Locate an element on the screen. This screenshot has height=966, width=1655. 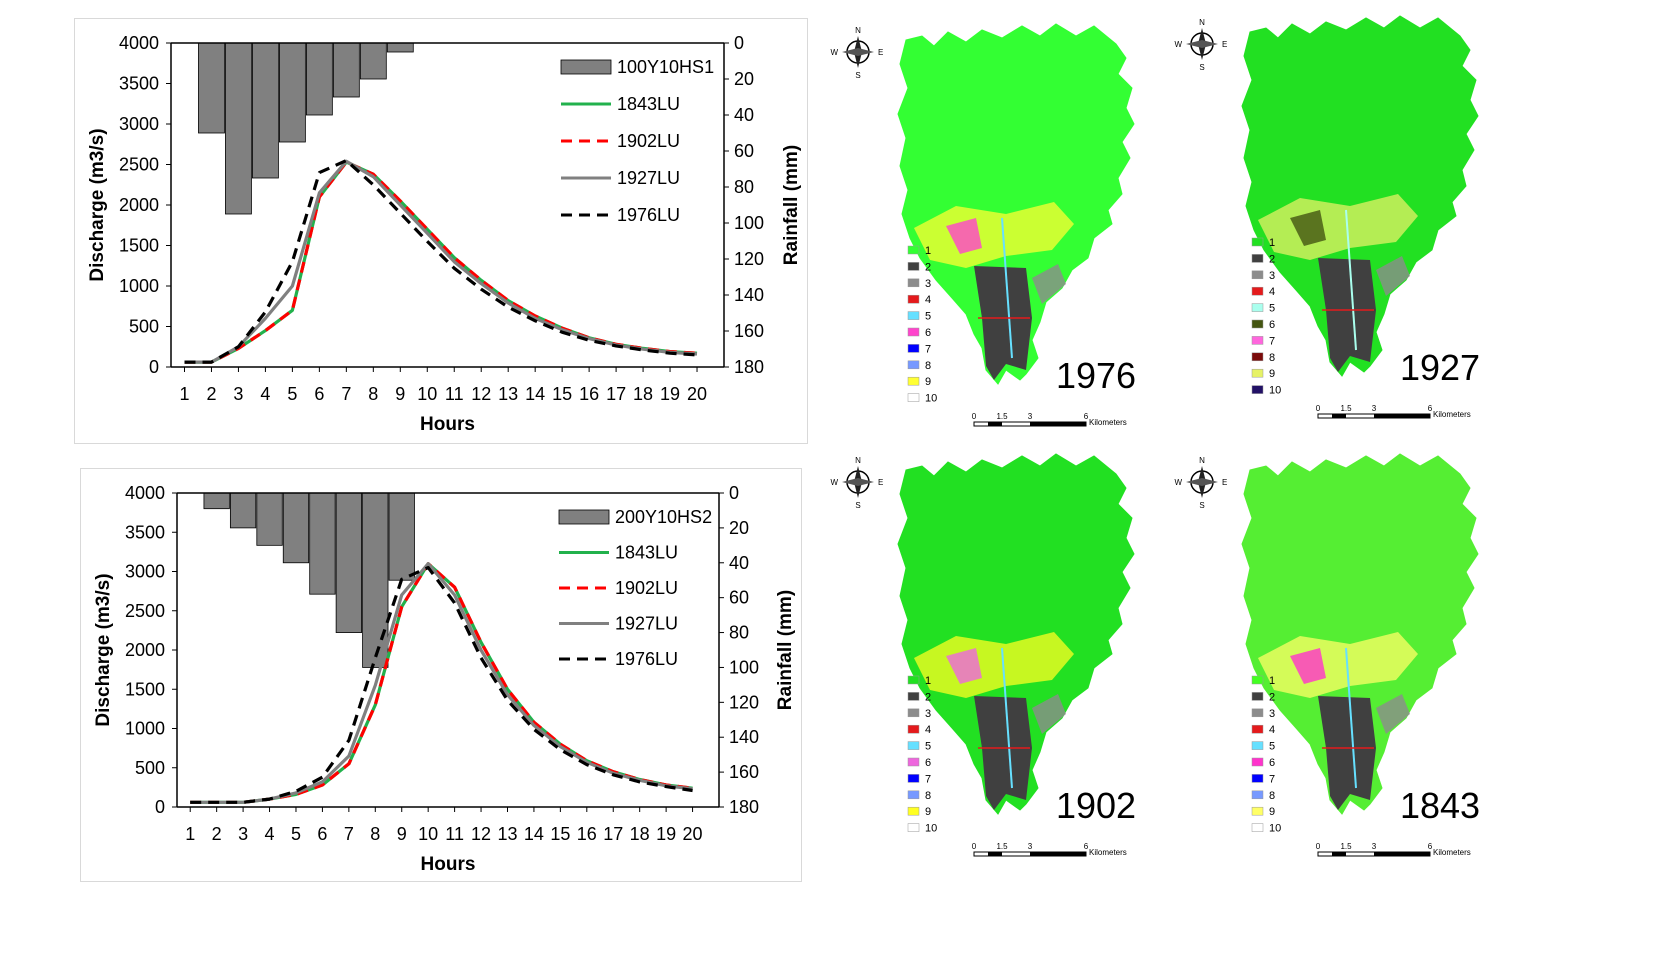
x-tick-label: 11 is located at coordinates (454, 834).